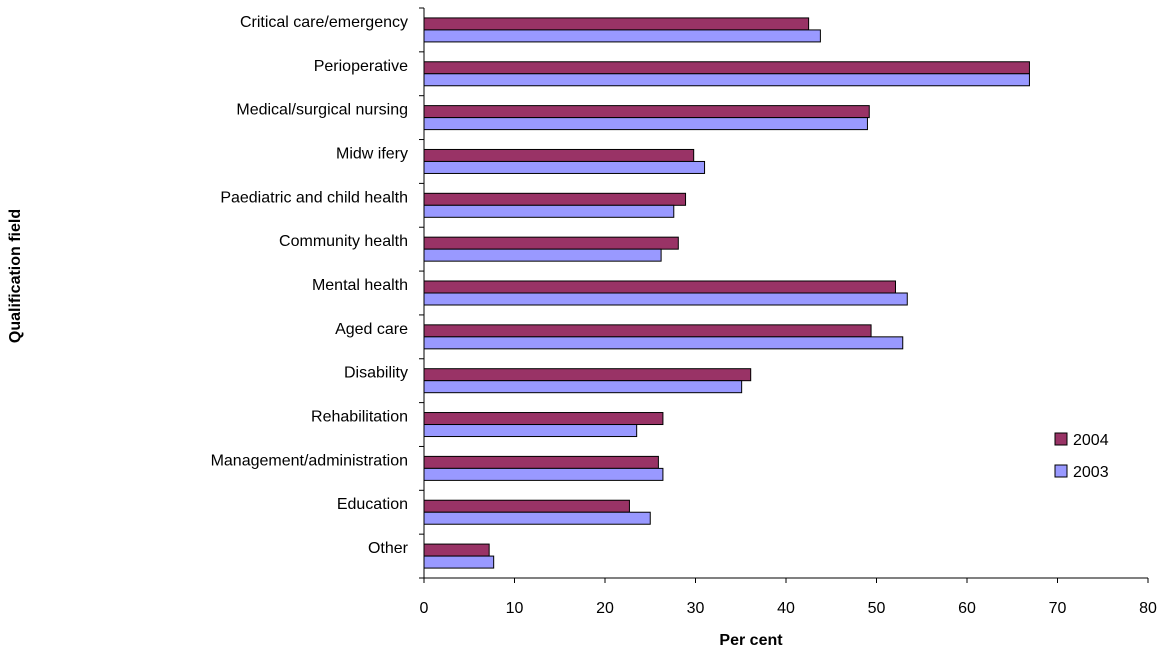 This screenshot has height=650, width=1160. I want to click on category-label: Community health, so click(343, 241).